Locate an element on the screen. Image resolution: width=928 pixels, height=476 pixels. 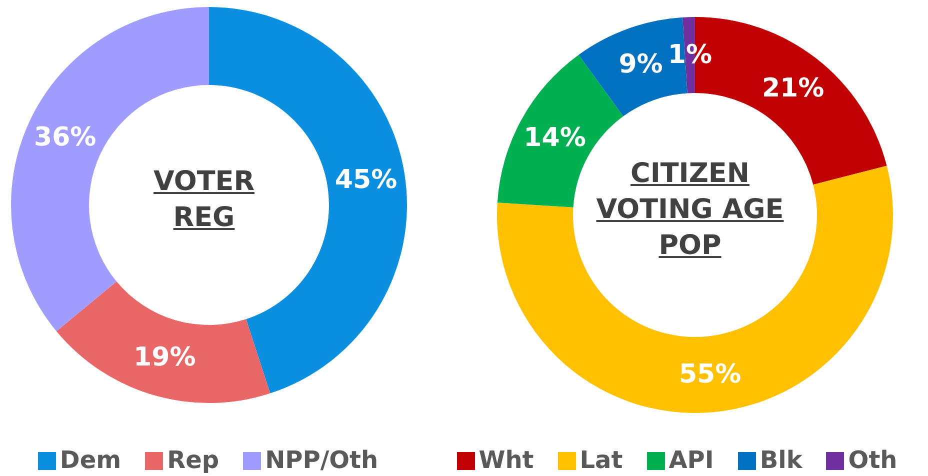
donut-slice is located at coordinates (163, 342).